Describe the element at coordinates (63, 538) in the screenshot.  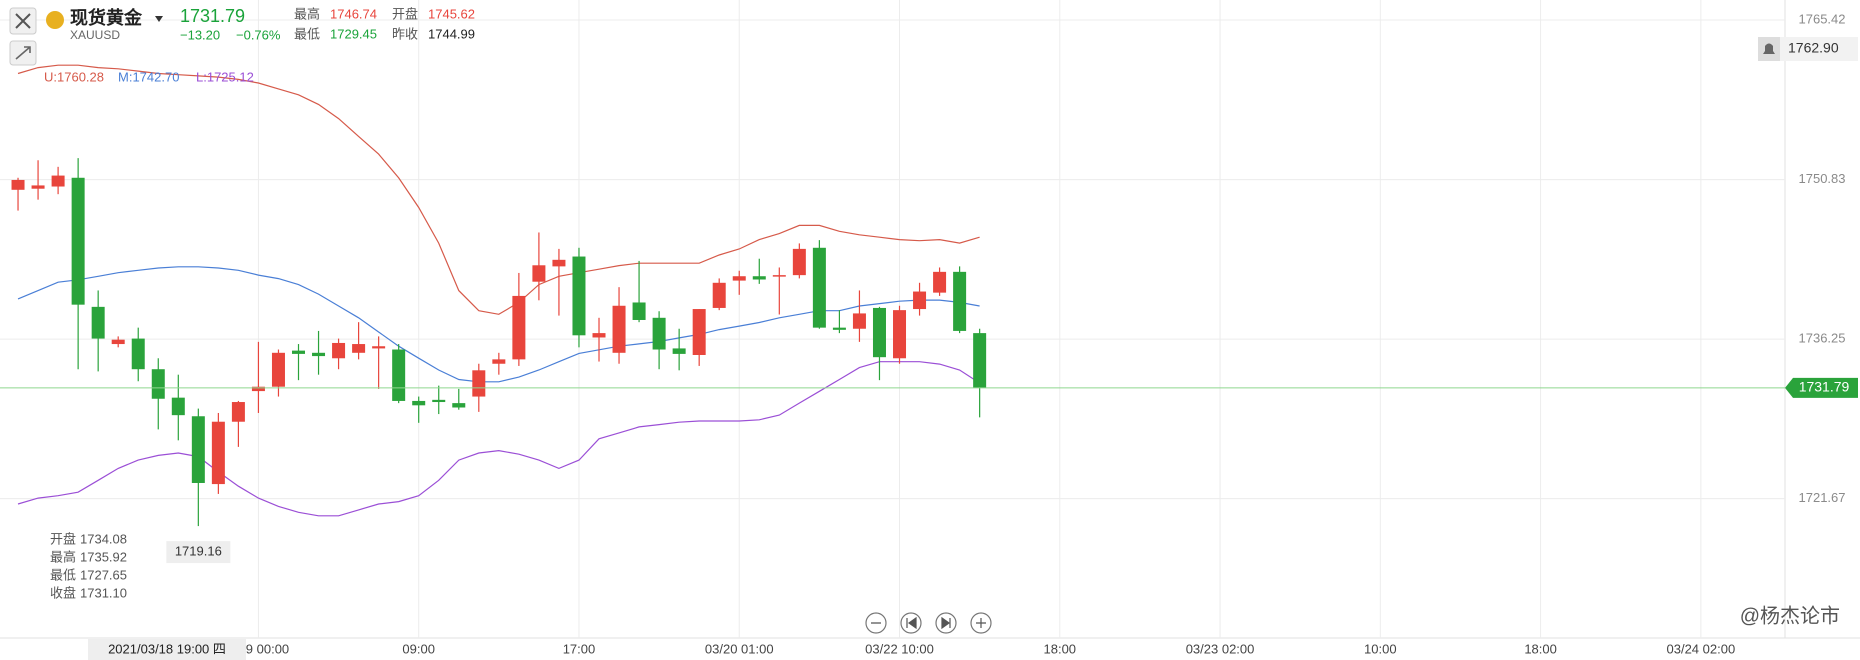
I see `tooltip-label: 开盘` at that location.